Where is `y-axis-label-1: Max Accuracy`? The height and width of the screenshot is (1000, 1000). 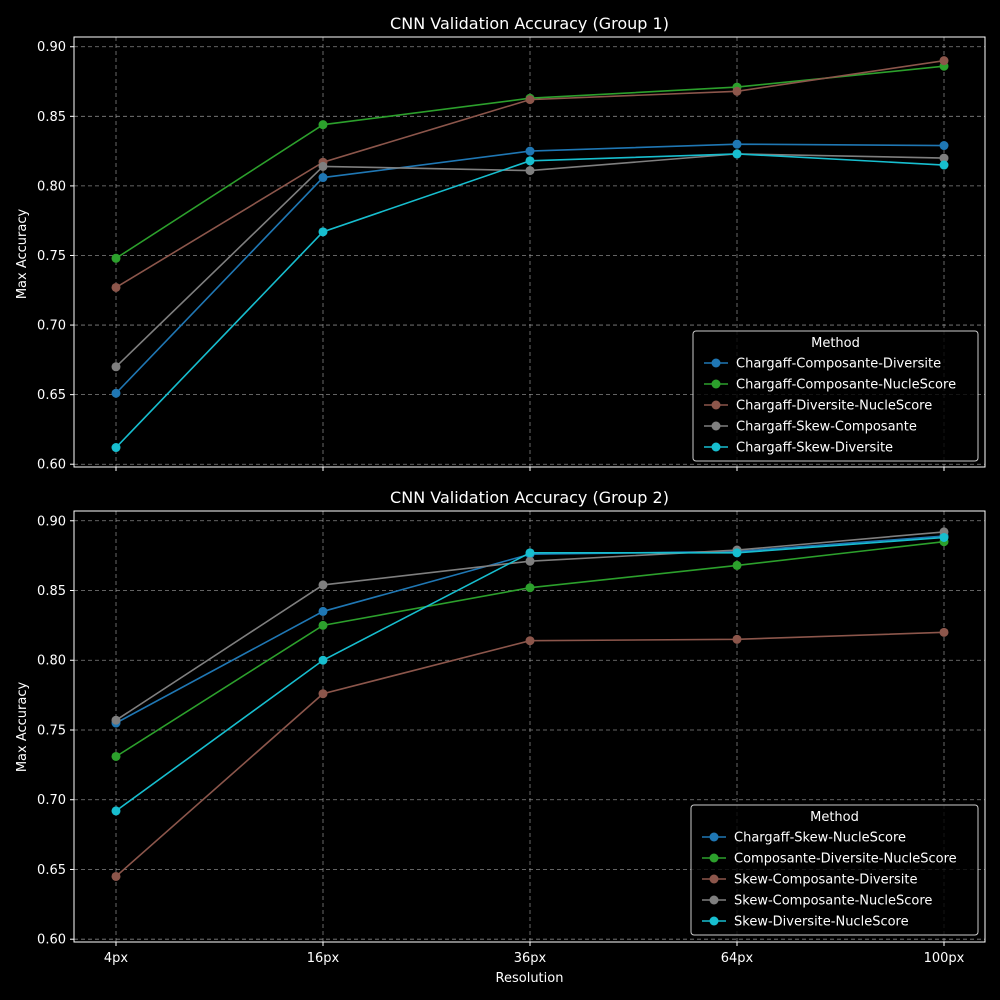
y-axis-label-1: Max Accuracy is located at coordinates (22, 254).